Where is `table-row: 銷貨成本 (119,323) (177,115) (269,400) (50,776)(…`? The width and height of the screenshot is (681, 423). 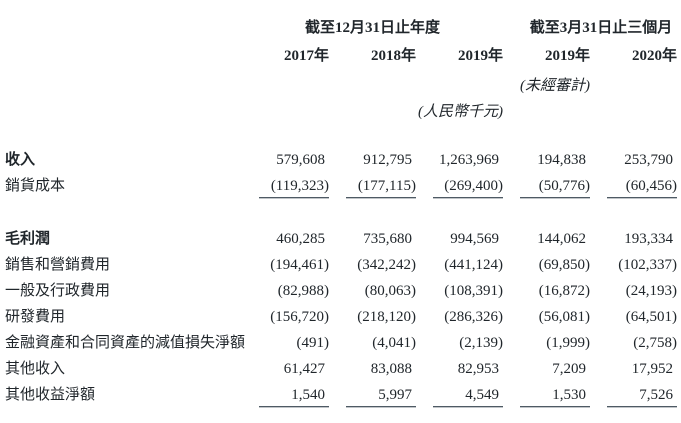
table-row: 銷貨成本 (119,323) (177,115) (269,400) (50,776)(… is located at coordinates (341, 186).